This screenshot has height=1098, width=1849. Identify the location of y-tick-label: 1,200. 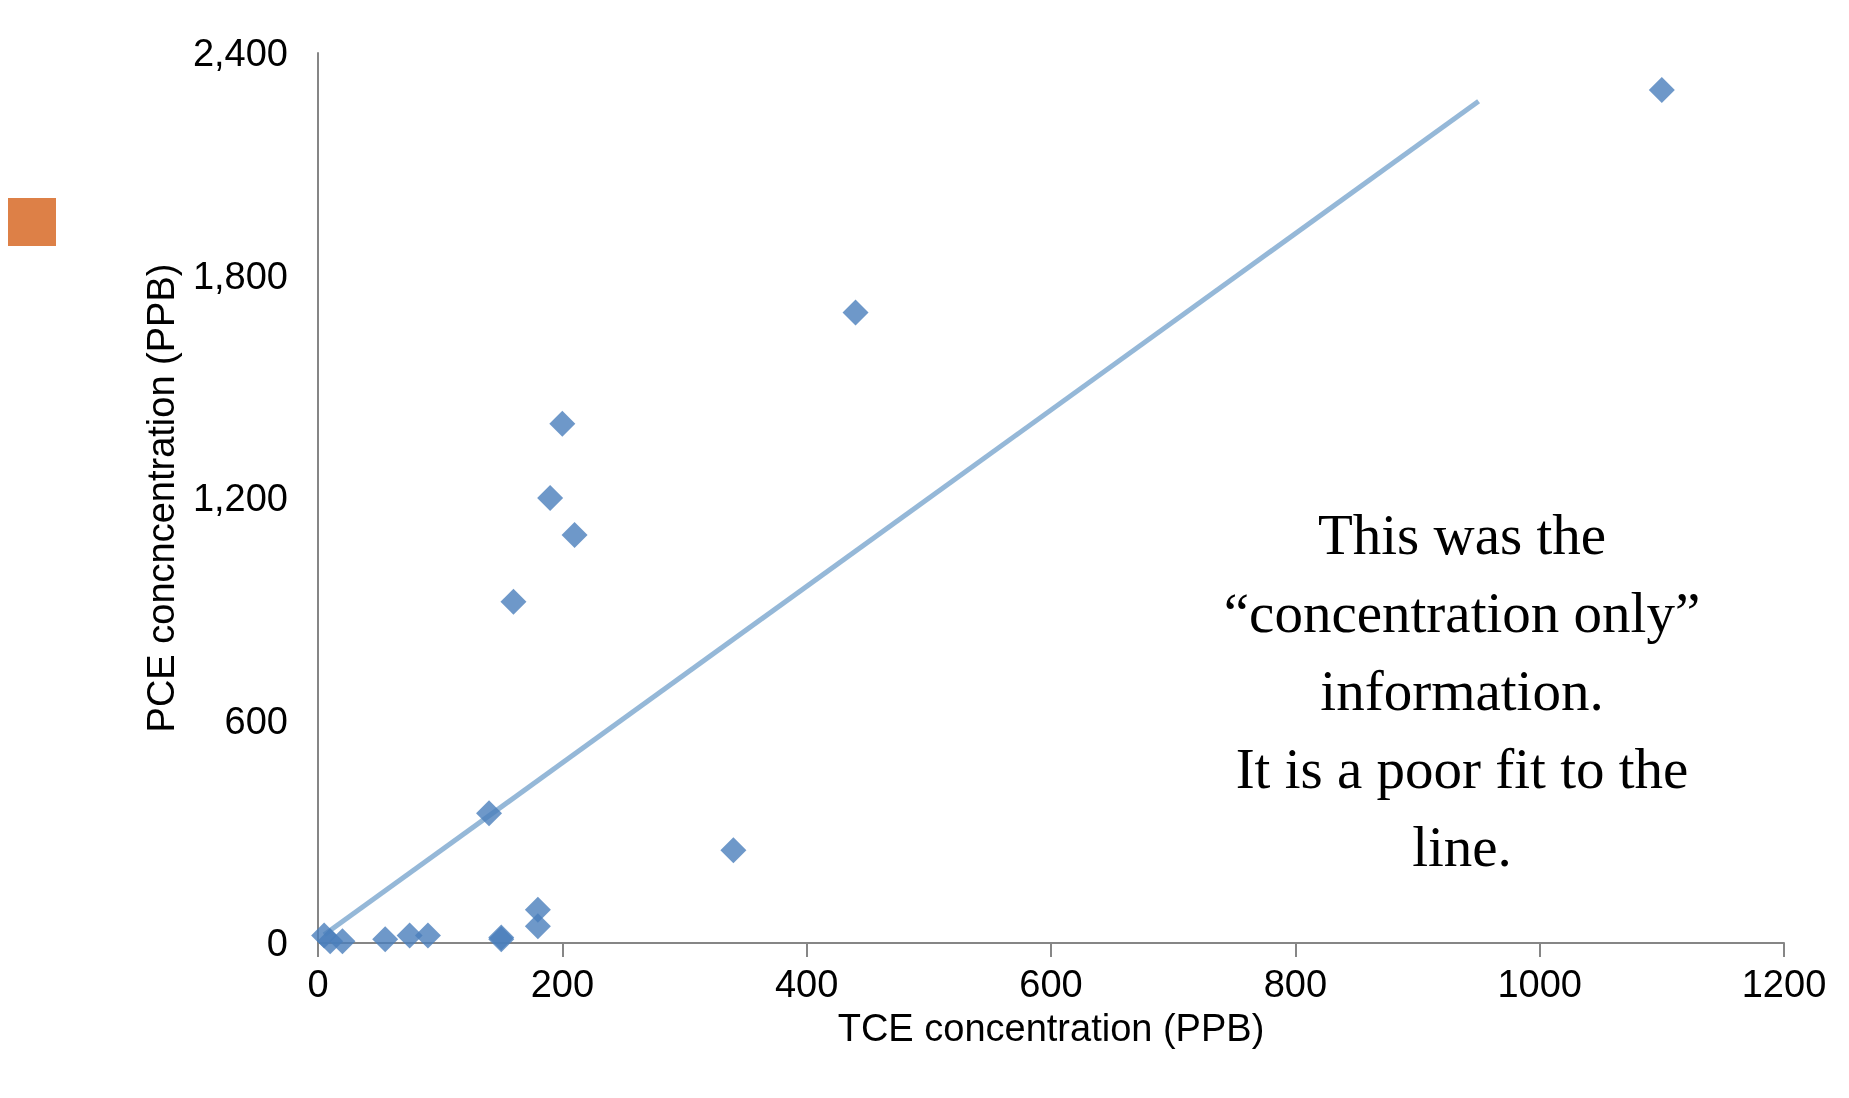
(240, 498).